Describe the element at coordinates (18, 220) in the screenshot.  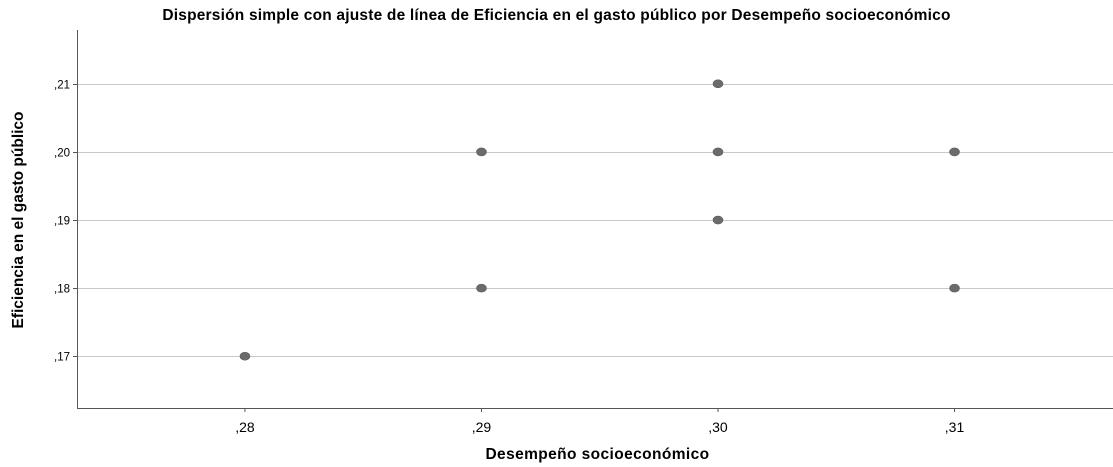
I see `y-axis-label: Eficiencia en el gasto público` at that location.